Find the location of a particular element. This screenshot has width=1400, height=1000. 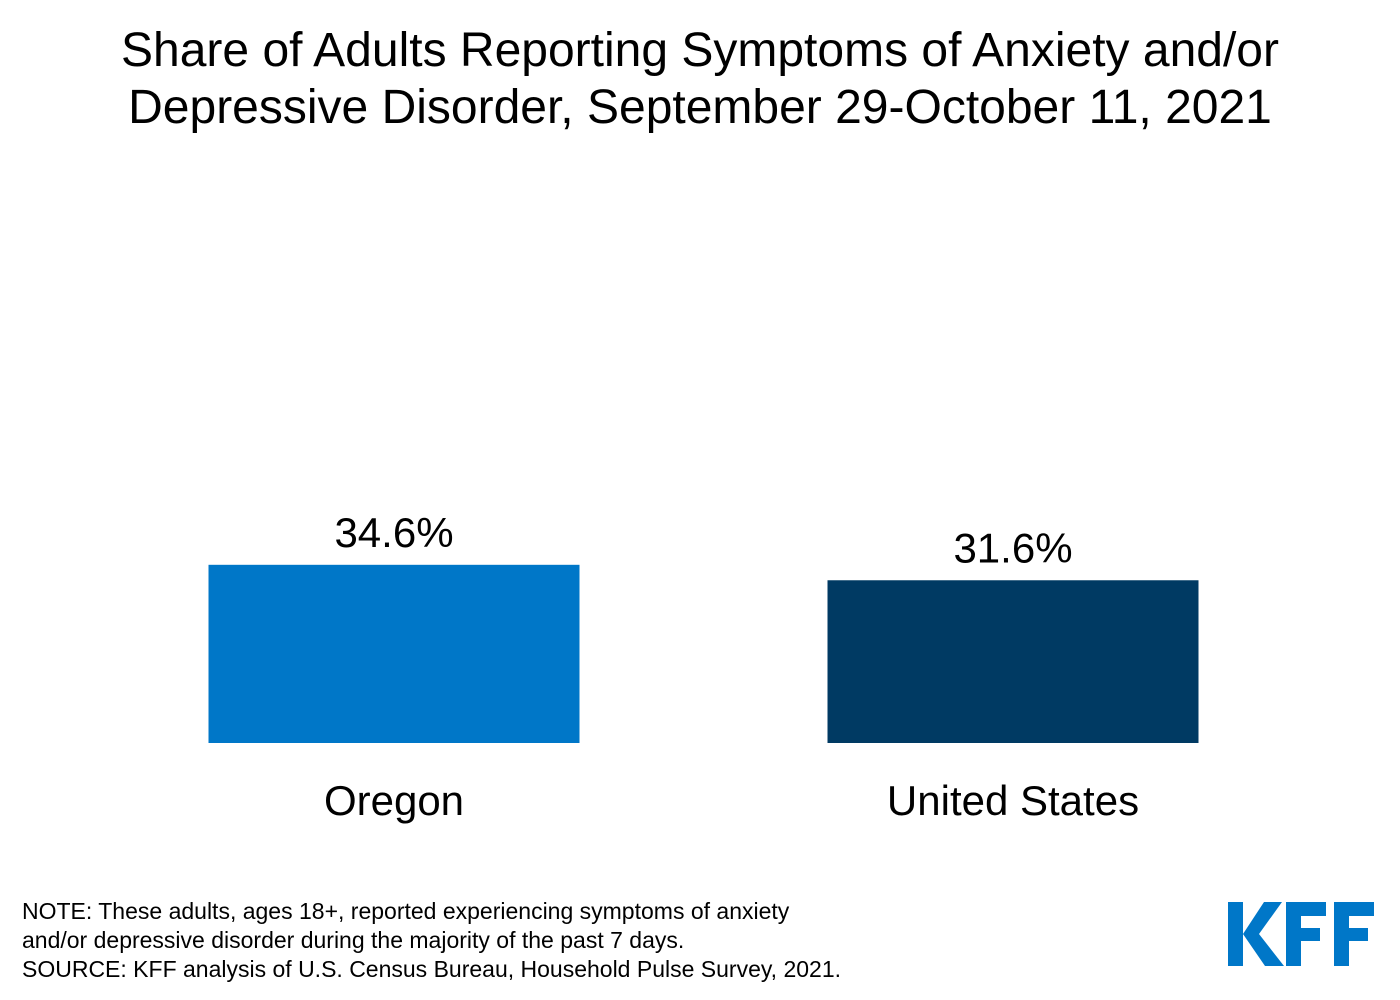

bar-oregon is located at coordinates (394, 653).